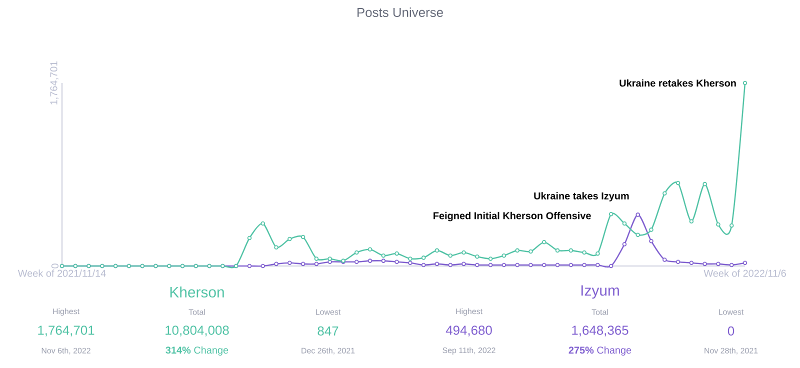 This screenshot has height=368, width=800. What do you see at coordinates (197, 292) in the screenshot?
I see `series-label: Kherson` at bounding box center [197, 292].